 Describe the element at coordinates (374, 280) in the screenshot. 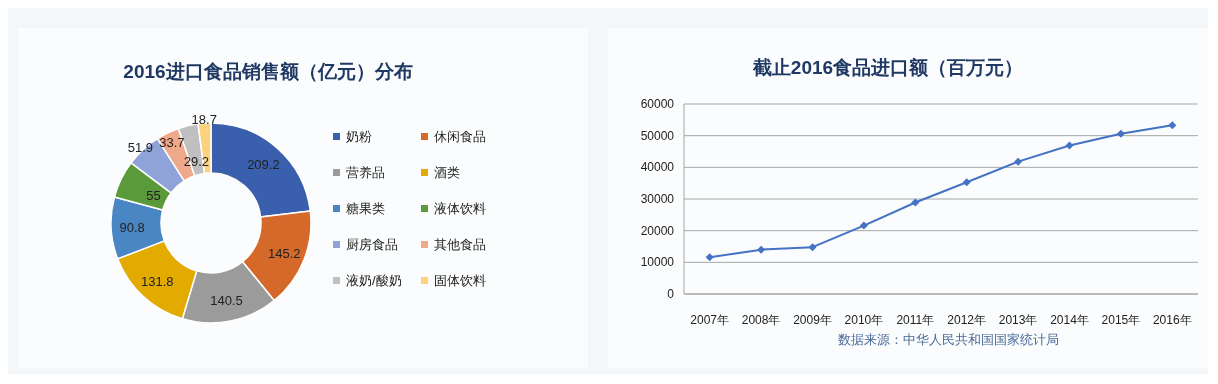

I see `legend-label: 液奶/酸奶` at that location.